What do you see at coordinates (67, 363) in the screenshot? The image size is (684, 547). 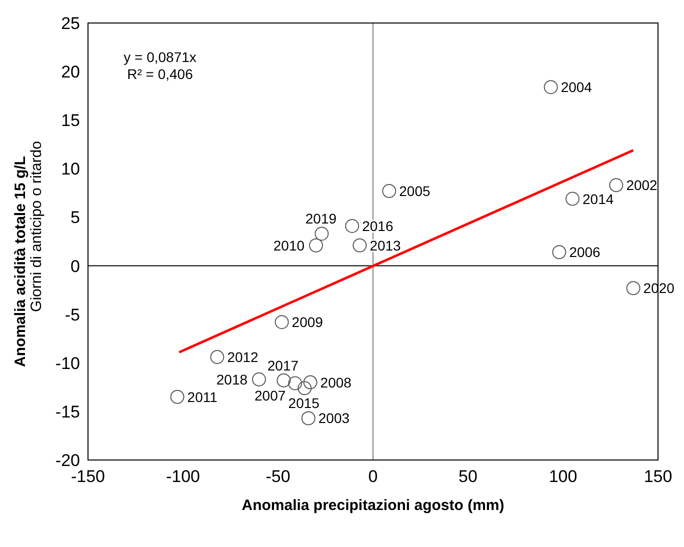 I see `y-tick-label: -10` at bounding box center [67, 363].